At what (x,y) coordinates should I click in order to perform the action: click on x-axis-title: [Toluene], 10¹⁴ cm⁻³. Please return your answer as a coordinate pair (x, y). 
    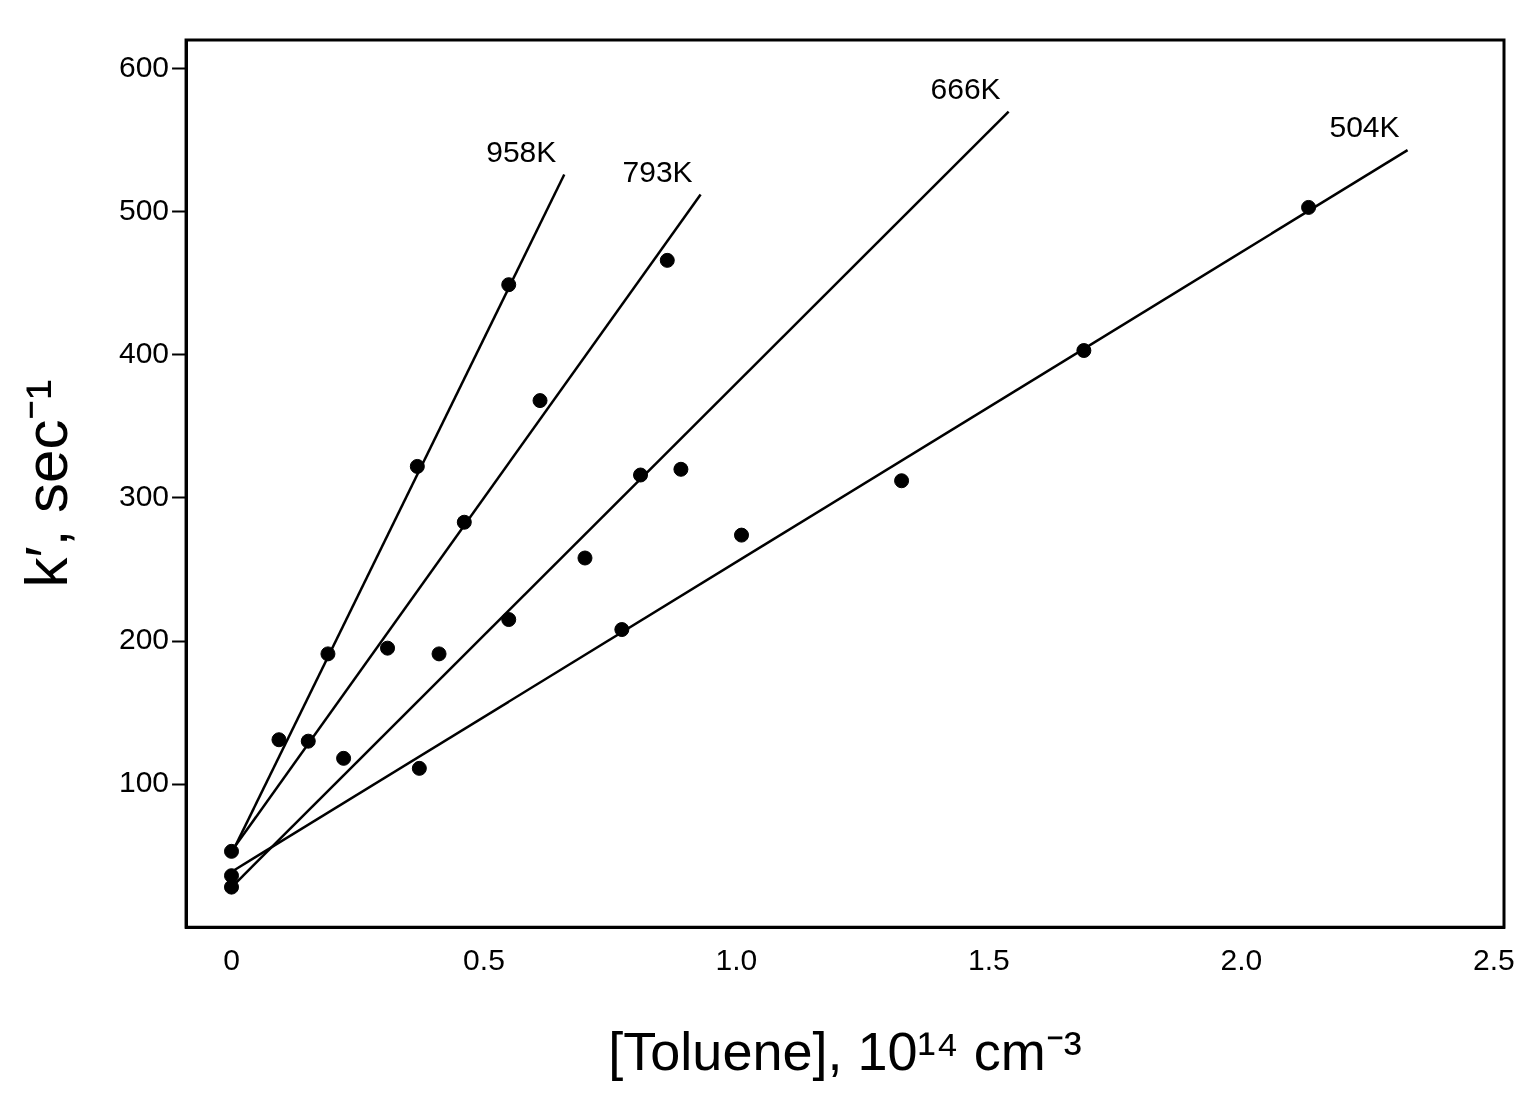
    Looking at the image, I should click on (845, 1051).